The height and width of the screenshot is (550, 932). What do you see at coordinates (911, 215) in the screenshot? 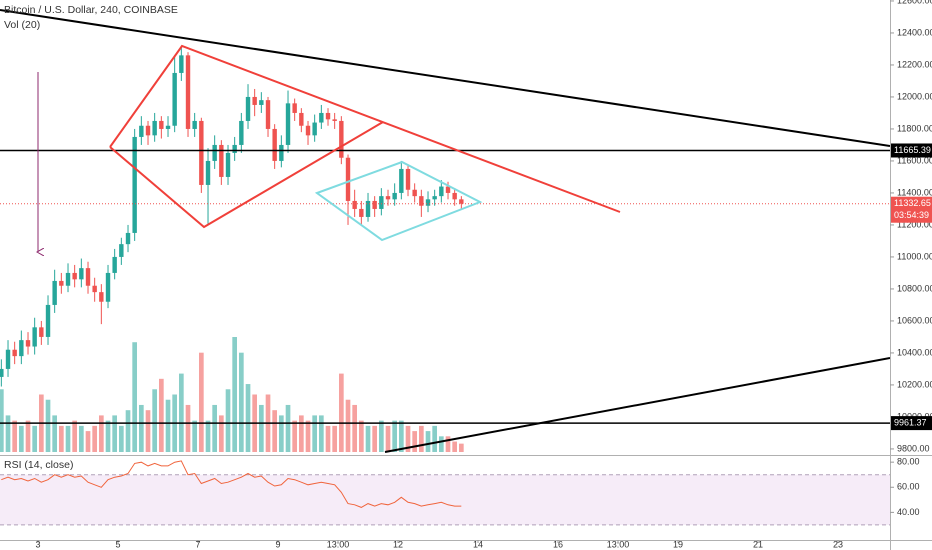
I see `countdown-label: 03:54:39` at bounding box center [911, 215].